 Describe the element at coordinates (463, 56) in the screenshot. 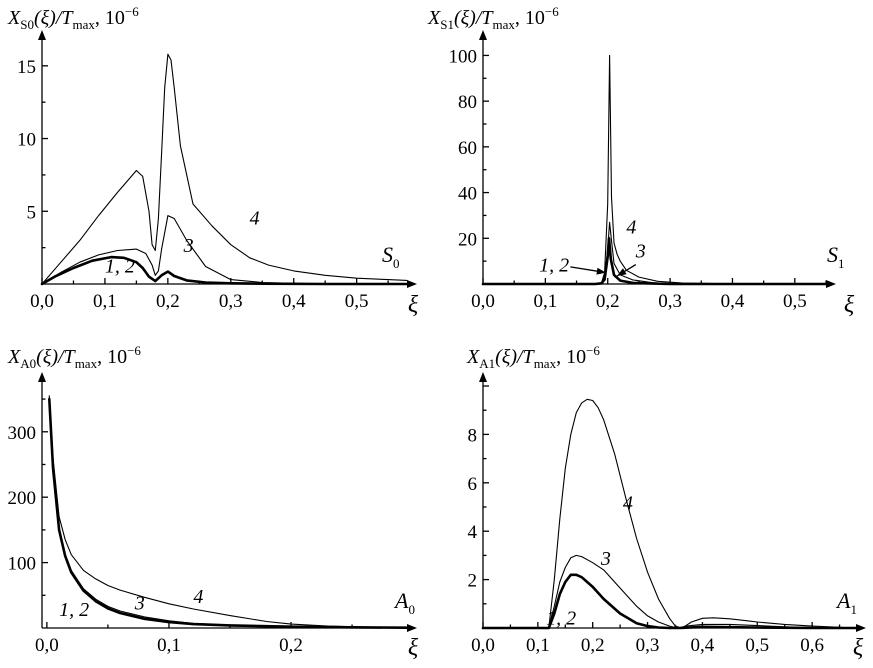

I see `y-tick-label: 100` at that location.